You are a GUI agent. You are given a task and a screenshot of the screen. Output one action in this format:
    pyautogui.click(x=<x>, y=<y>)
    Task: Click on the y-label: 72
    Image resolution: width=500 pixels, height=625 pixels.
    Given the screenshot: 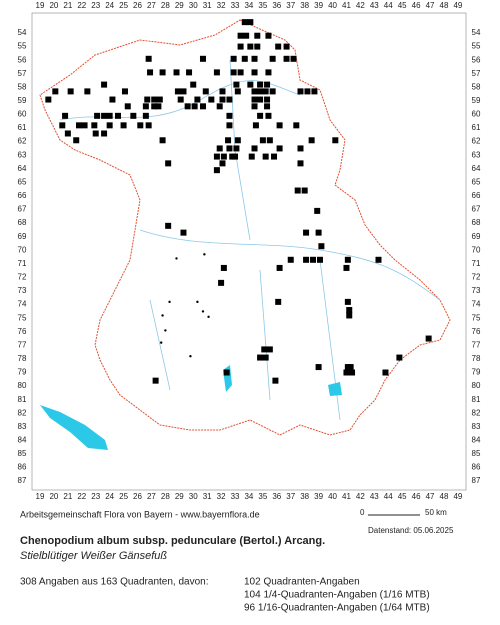 What is the action you would take?
    pyautogui.click(x=476, y=277)
    